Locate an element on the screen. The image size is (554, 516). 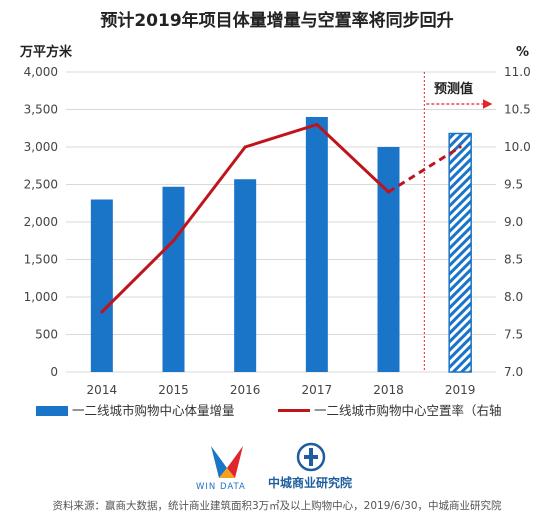
x-tick-label: 2016 is located at coordinates (245, 390).